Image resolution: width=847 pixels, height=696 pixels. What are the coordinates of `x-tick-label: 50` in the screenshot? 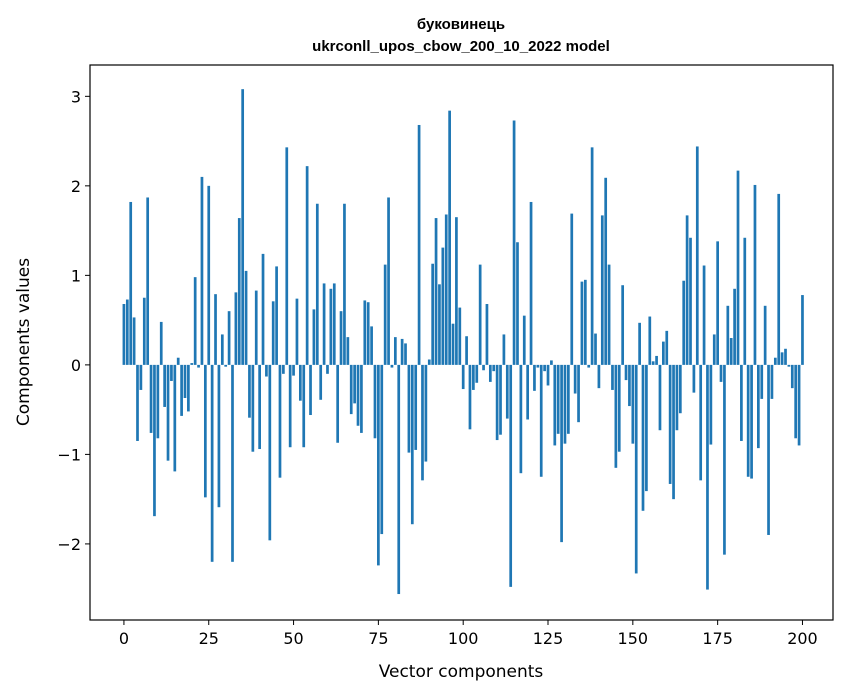 It's located at (293, 638).